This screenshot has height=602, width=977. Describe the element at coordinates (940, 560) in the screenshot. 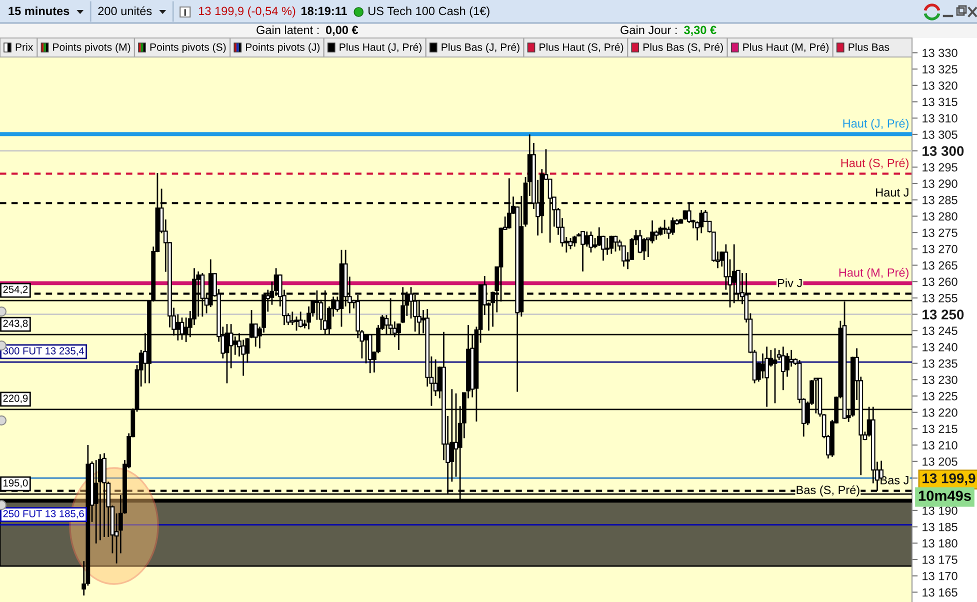

I see `y-tick-label: 13 175` at that location.